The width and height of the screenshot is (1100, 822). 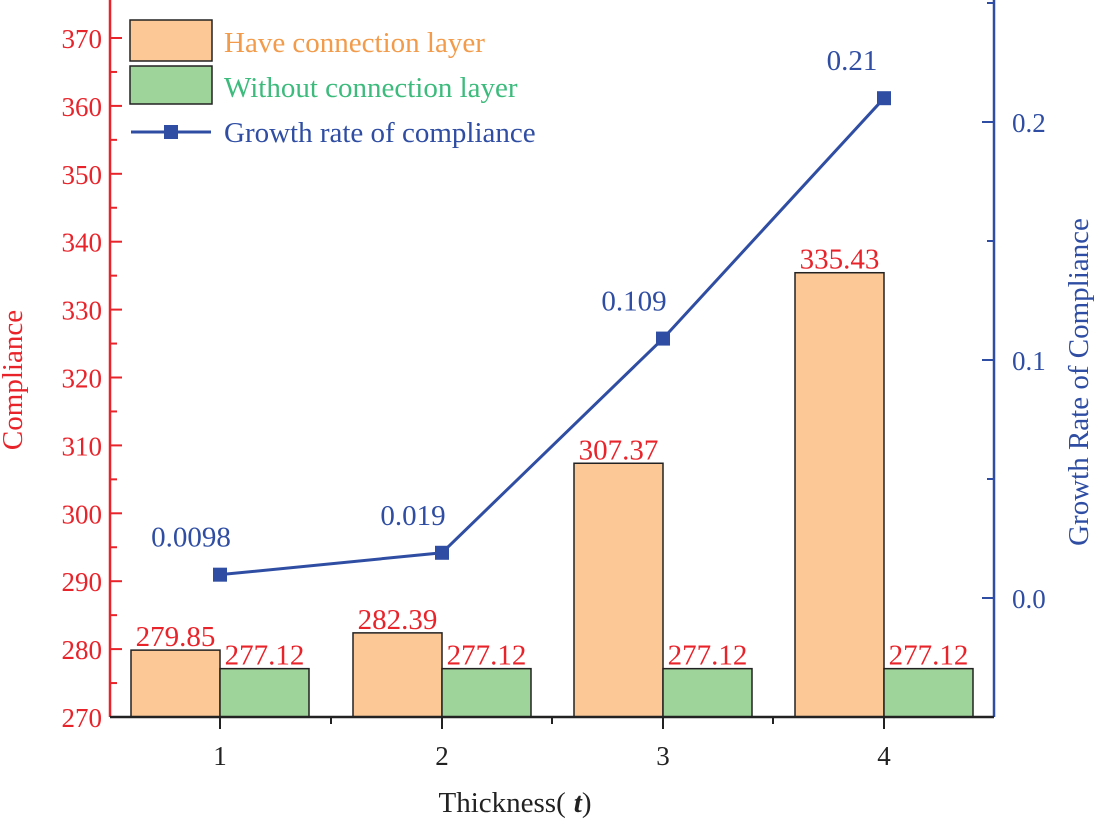 I want to click on x-axis-title-text: Thickness(, so click(x=502, y=803).